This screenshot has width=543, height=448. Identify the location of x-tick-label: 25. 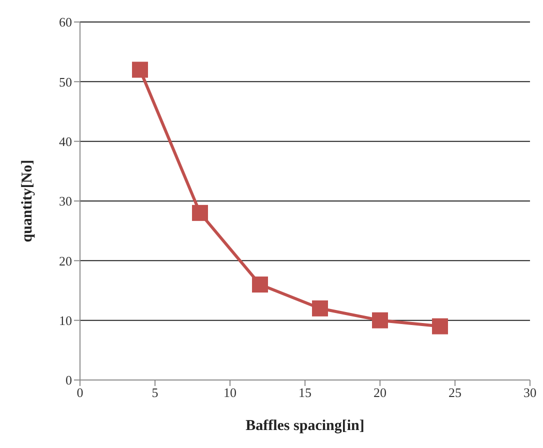
(455, 392).